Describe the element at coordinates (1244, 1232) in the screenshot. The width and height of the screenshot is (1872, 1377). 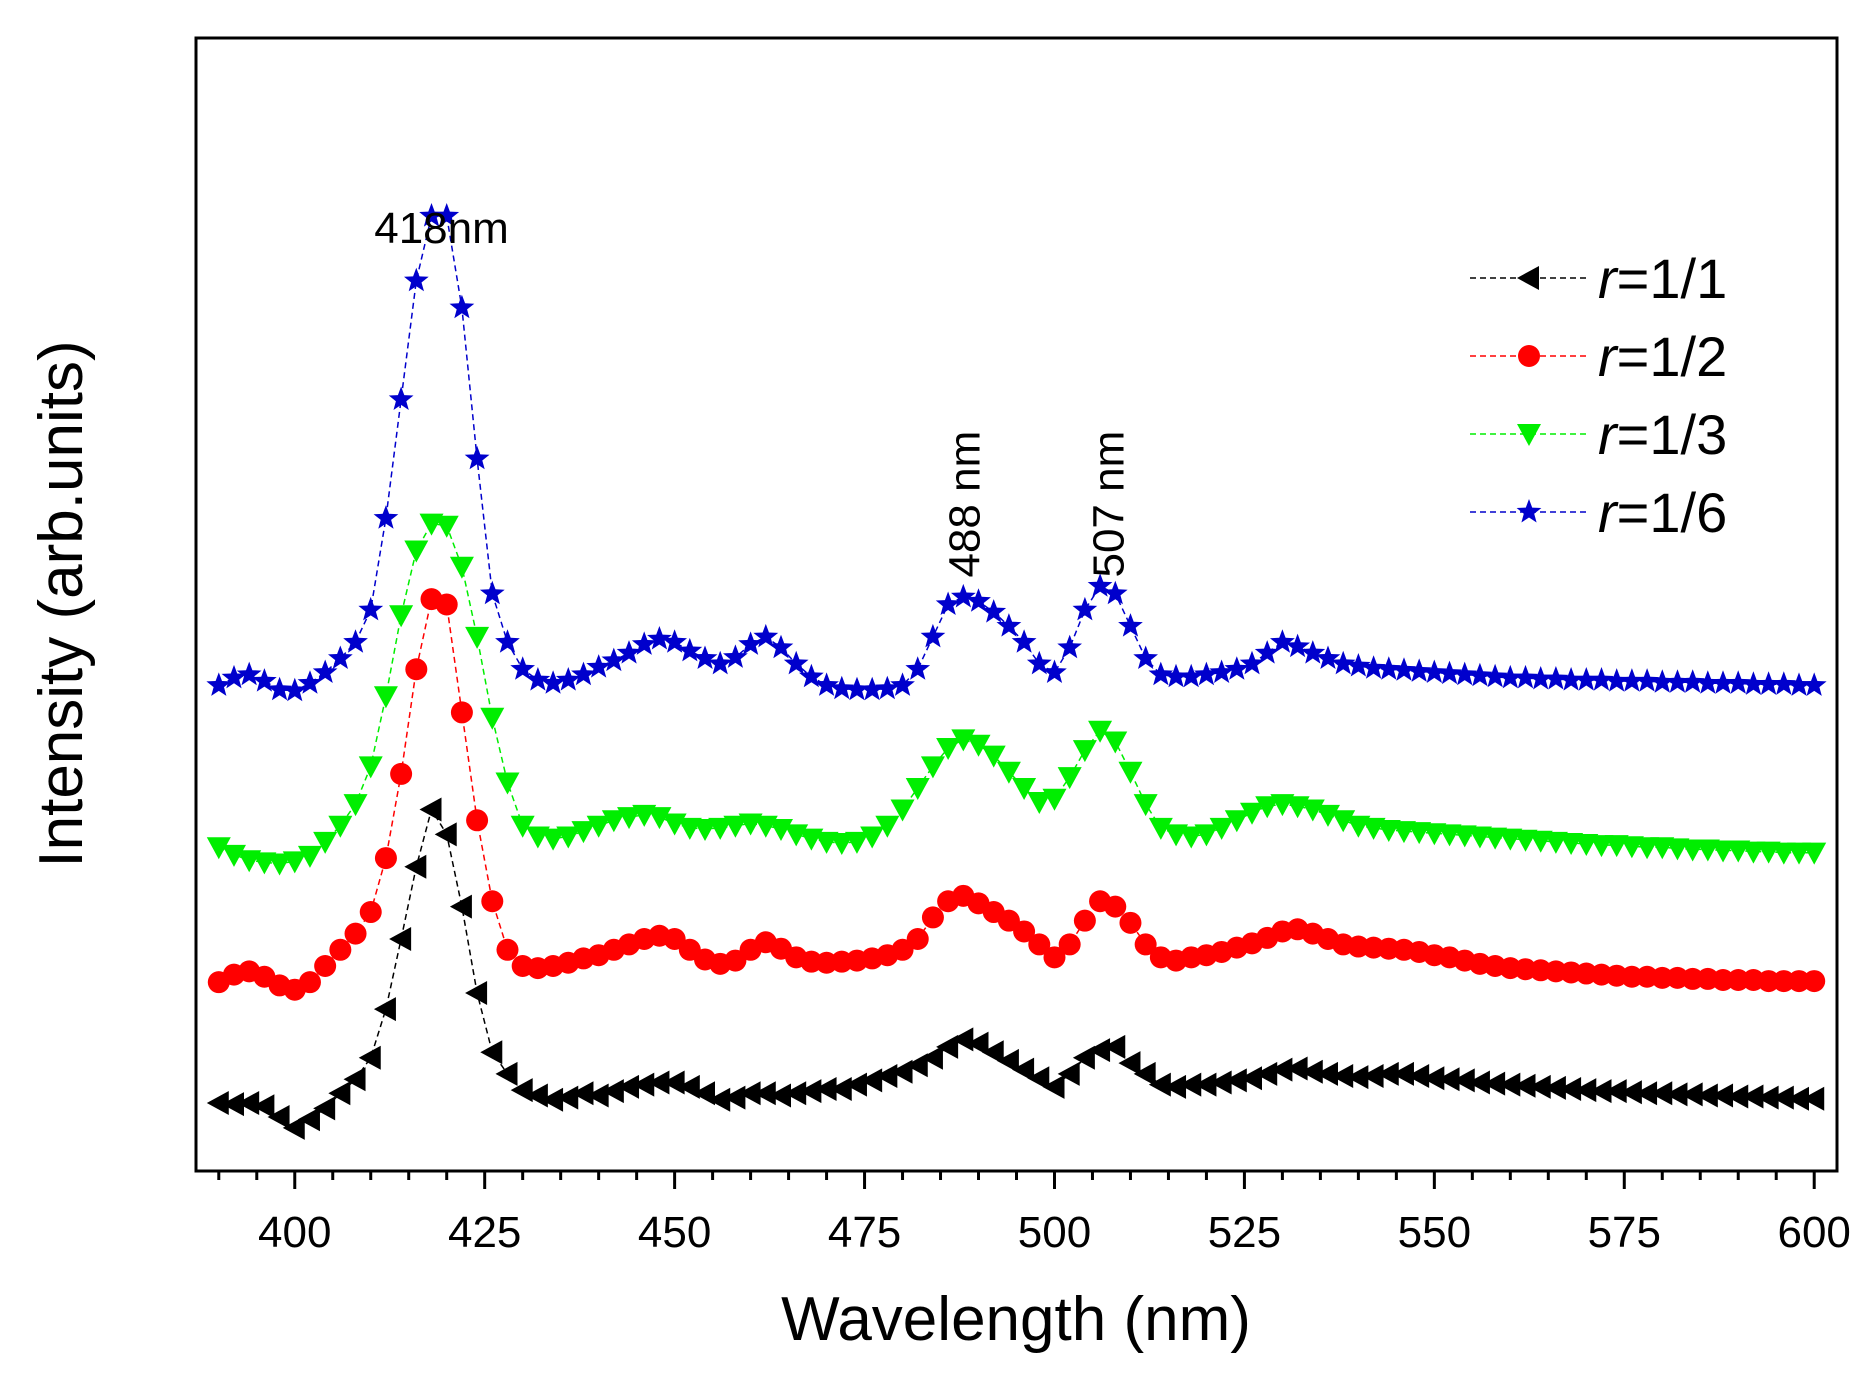
I see `x-tick-label: 525` at that location.